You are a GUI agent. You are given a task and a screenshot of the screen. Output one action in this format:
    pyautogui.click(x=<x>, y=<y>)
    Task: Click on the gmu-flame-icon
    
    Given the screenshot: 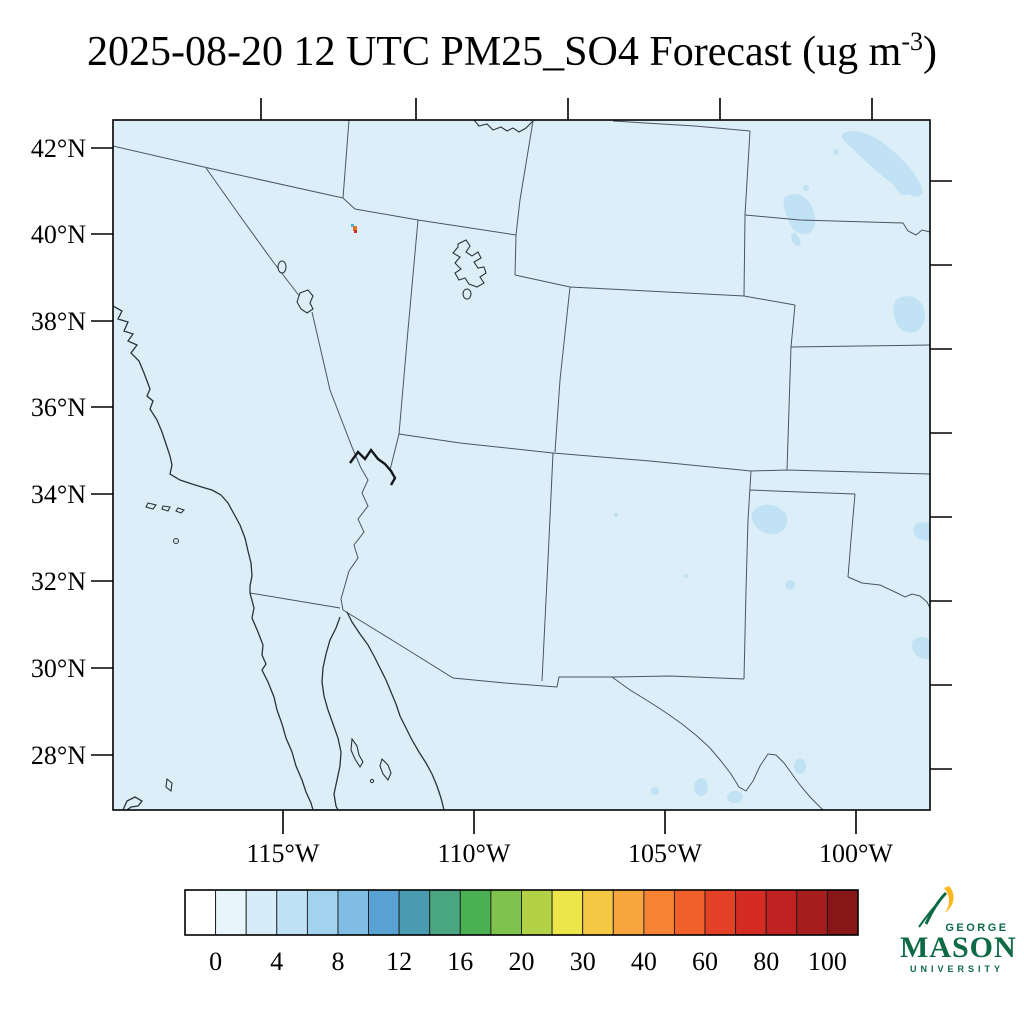 What is the action you would take?
    pyautogui.click(x=936, y=907)
    